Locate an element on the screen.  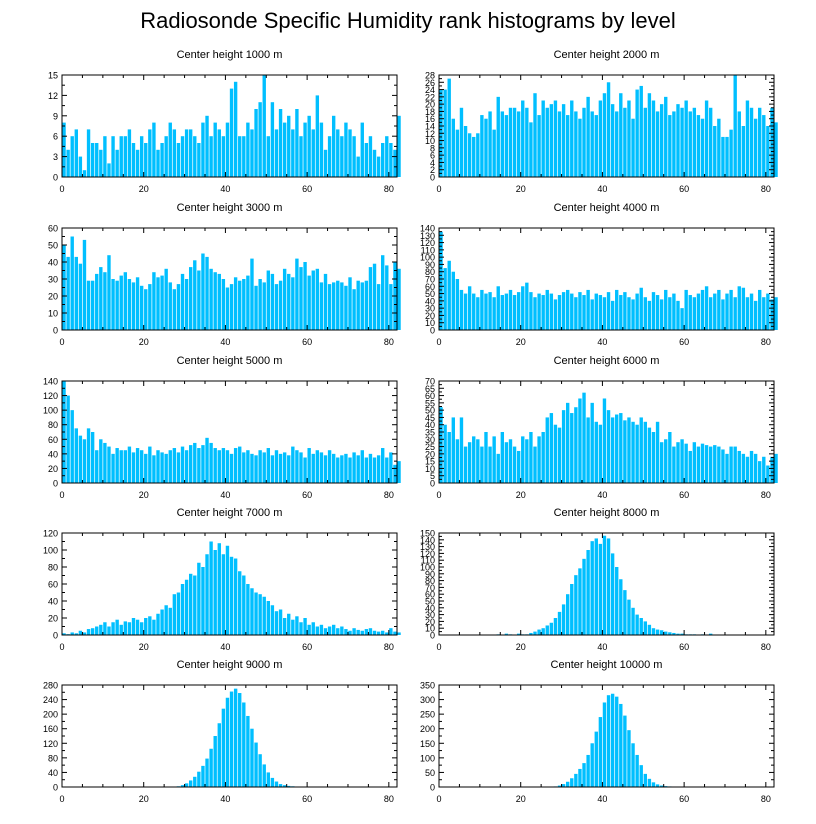
y-tick-label: 8 is located at coordinates (432, 148).